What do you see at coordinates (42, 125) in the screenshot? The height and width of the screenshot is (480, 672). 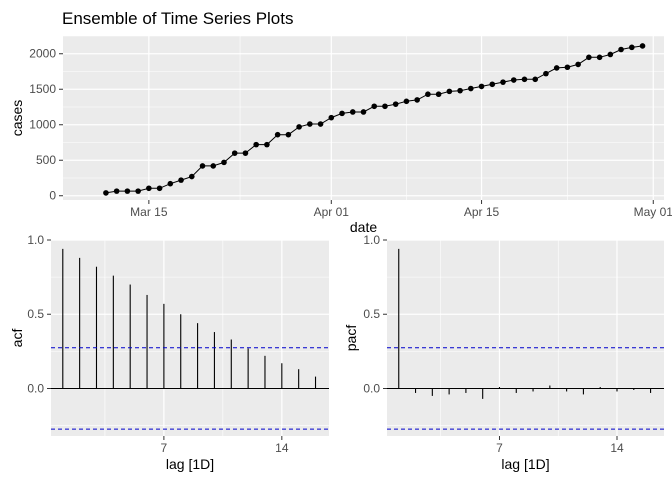 I see `y-tick-label: 1000` at bounding box center [42, 125].